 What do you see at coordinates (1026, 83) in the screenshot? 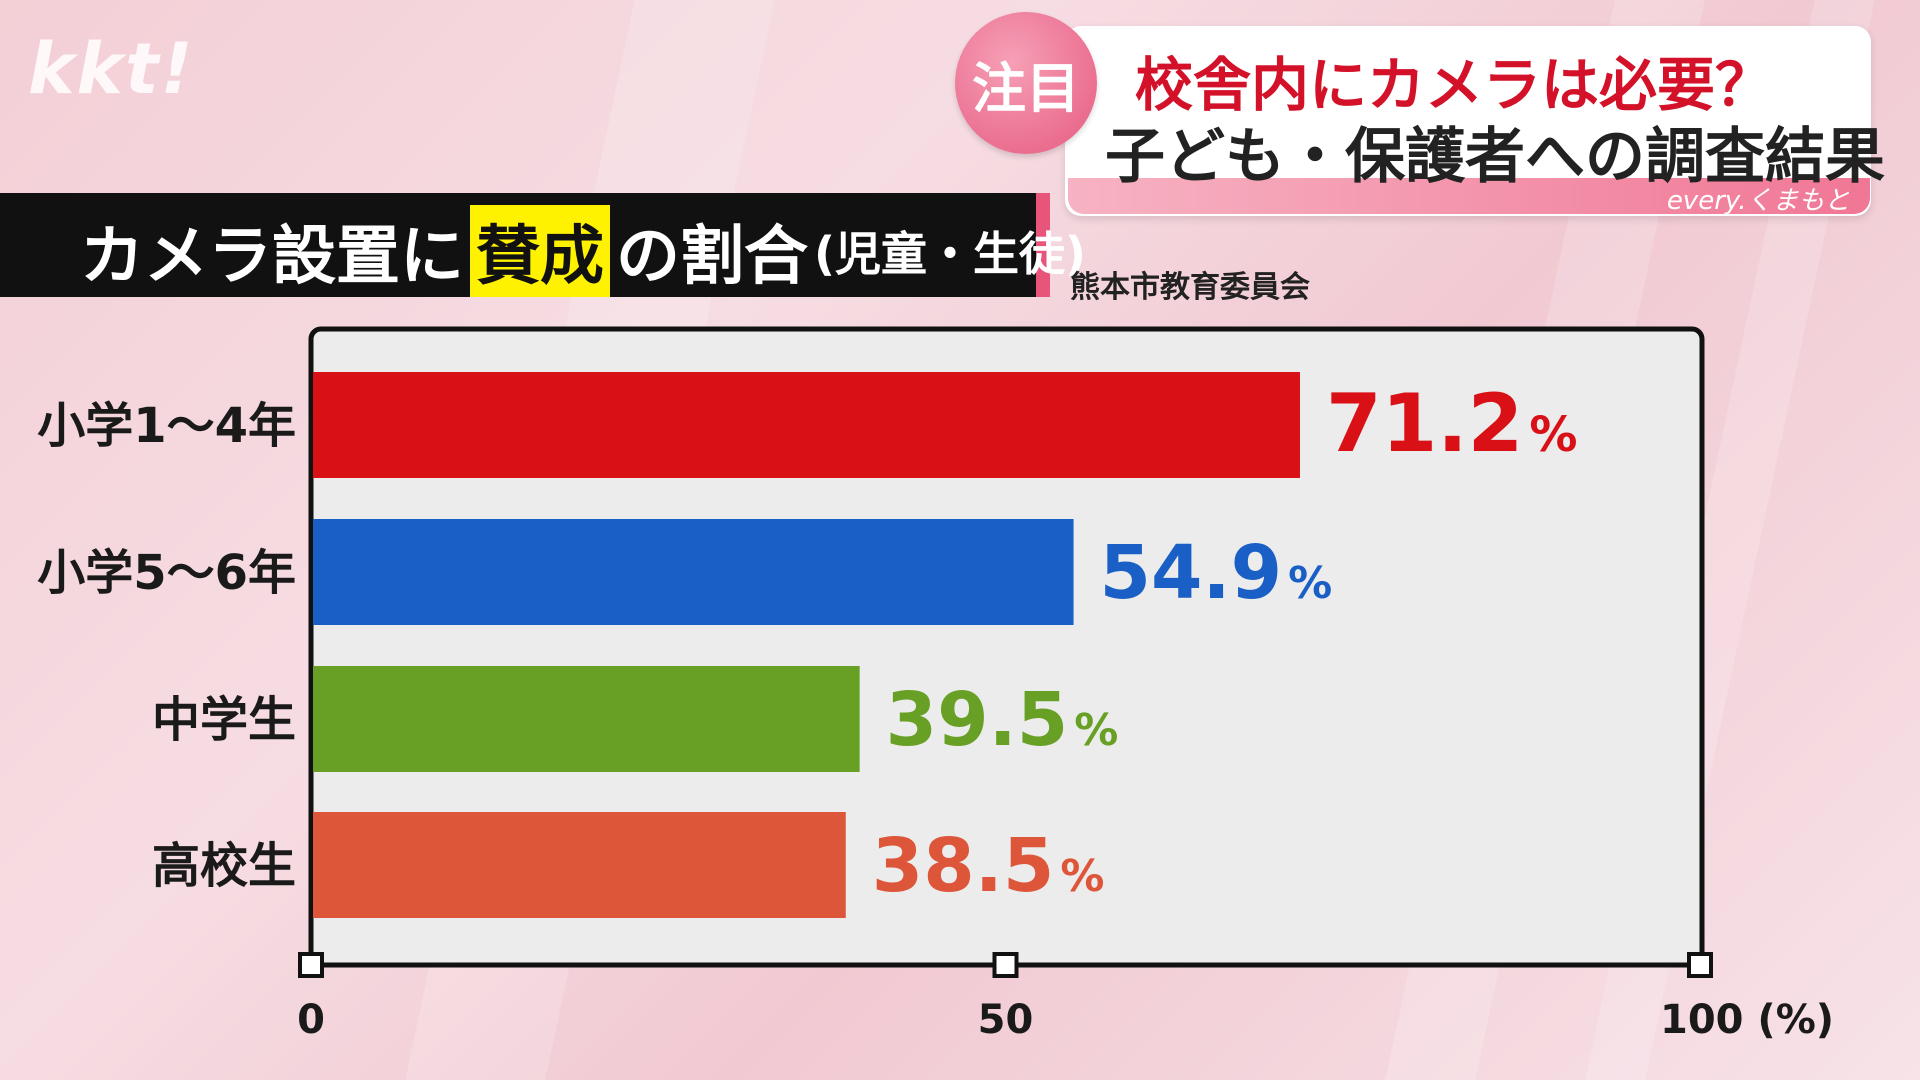
I see `topic-badge: 注目` at bounding box center [1026, 83].